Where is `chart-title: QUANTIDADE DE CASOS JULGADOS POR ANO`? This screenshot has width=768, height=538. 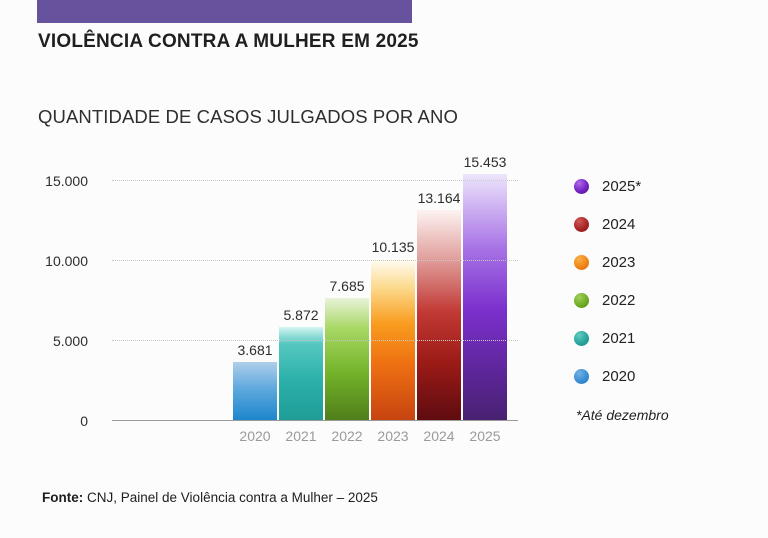
chart-title: QUANTIDADE DE CASOS JULGADOS POR ANO is located at coordinates (248, 116).